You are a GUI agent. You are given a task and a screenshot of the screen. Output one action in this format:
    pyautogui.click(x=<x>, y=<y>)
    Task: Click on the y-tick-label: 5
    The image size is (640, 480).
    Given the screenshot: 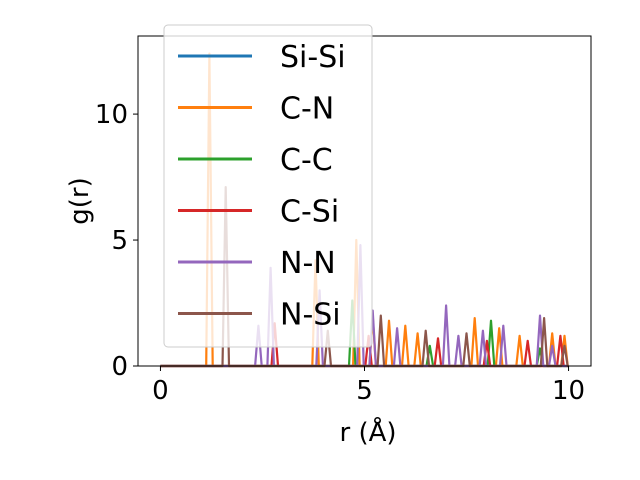 What is the action you would take?
    pyautogui.click(x=119, y=241)
    